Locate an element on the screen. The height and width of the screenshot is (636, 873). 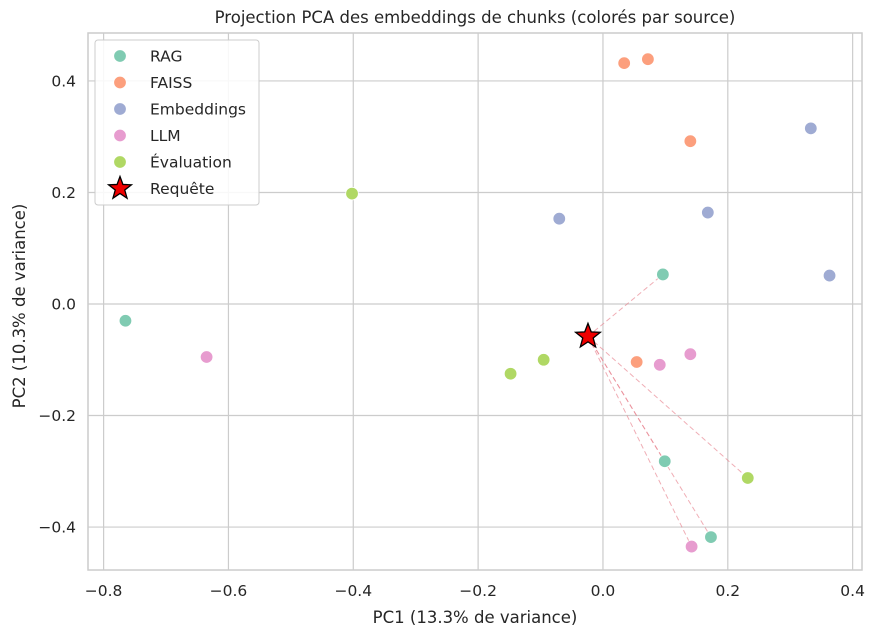
x-axis-label: PC1 (13.3% de variance) is located at coordinates (475, 617).